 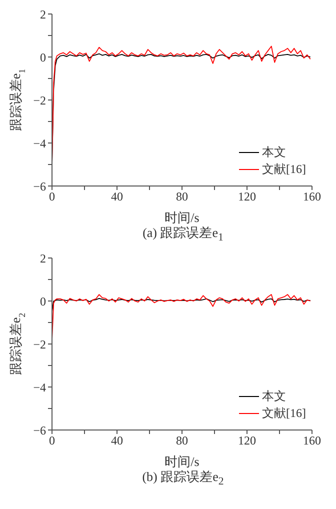 I want to click on text: (a) 跟踪误差e$_{1}$, so click(x=183, y=234).